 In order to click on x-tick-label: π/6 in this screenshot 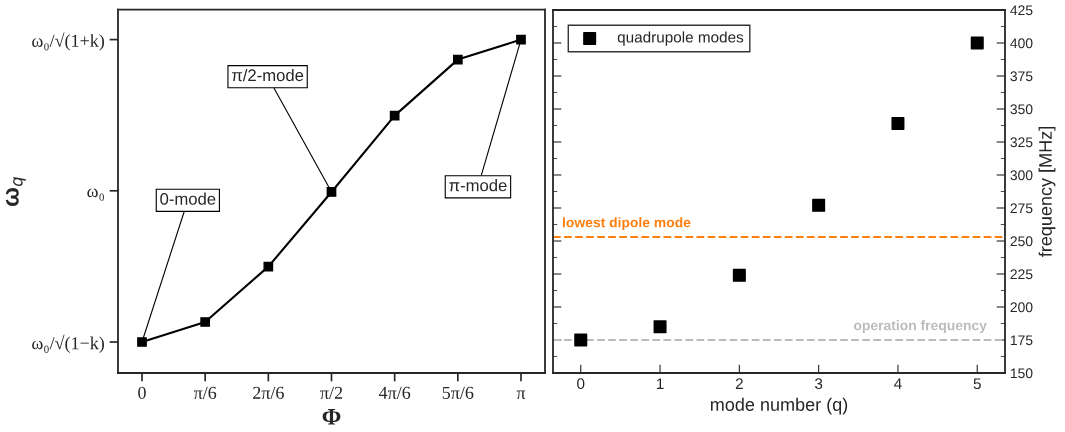, I will do `click(205, 392)`.